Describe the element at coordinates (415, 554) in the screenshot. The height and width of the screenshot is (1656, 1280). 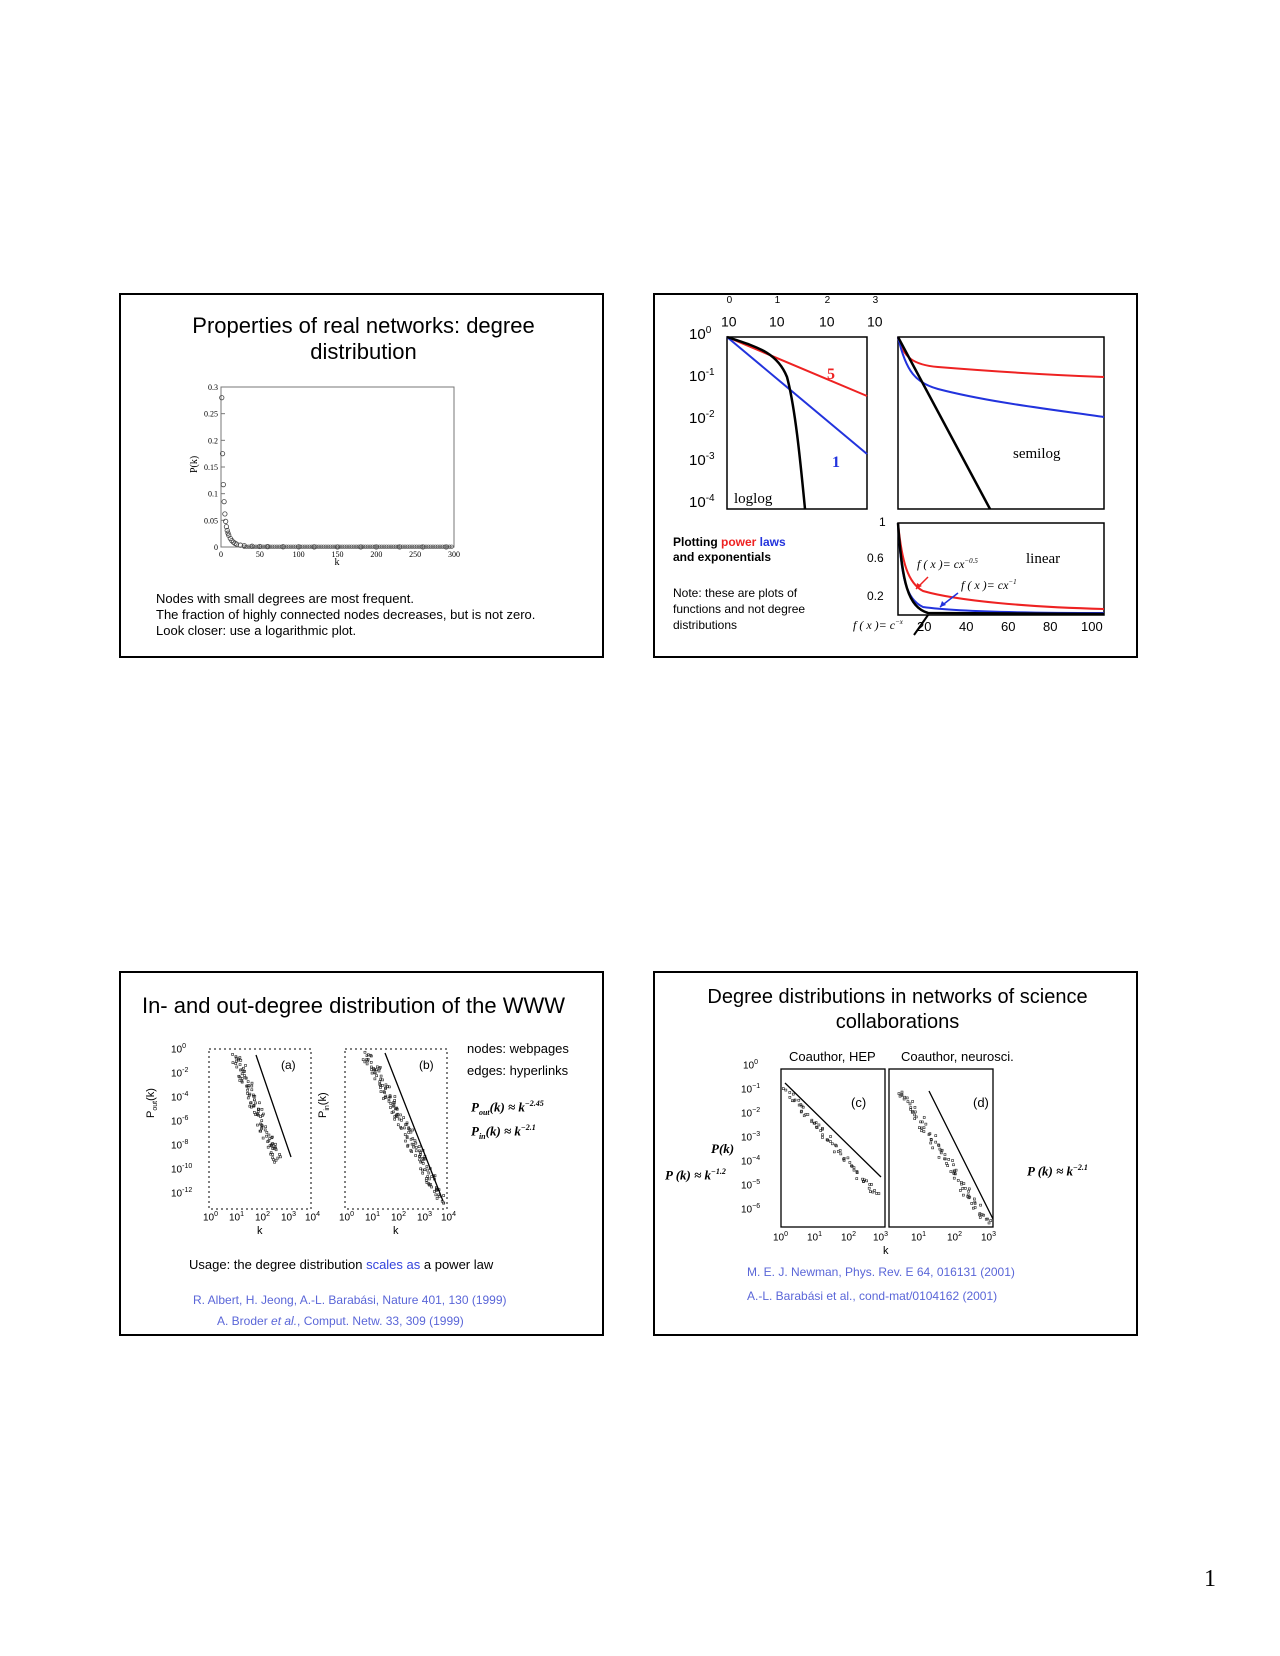
I see `x-tick-label: 250` at that location.